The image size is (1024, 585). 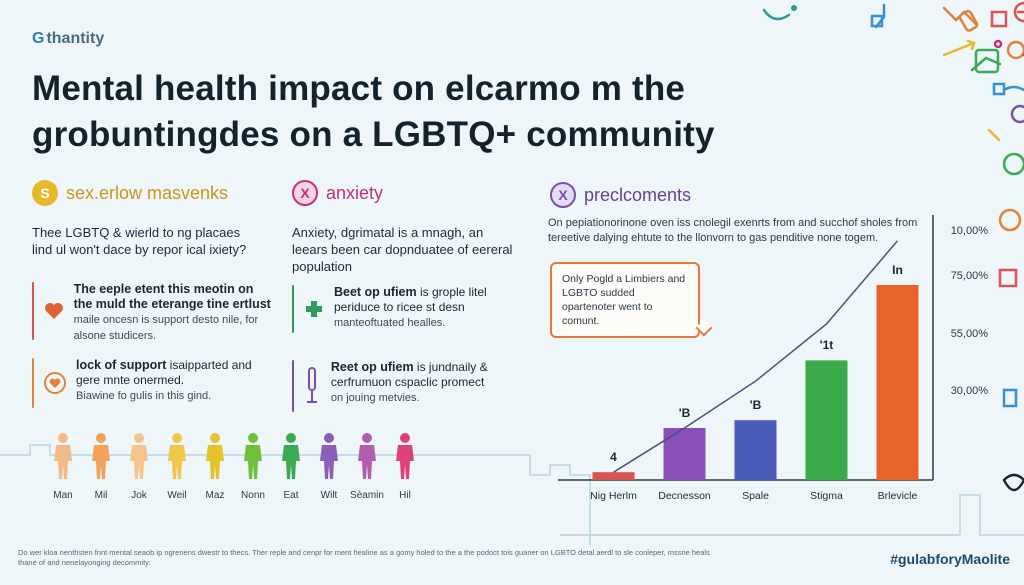 I want to click on x-tick-label: Spale, so click(x=755, y=496).